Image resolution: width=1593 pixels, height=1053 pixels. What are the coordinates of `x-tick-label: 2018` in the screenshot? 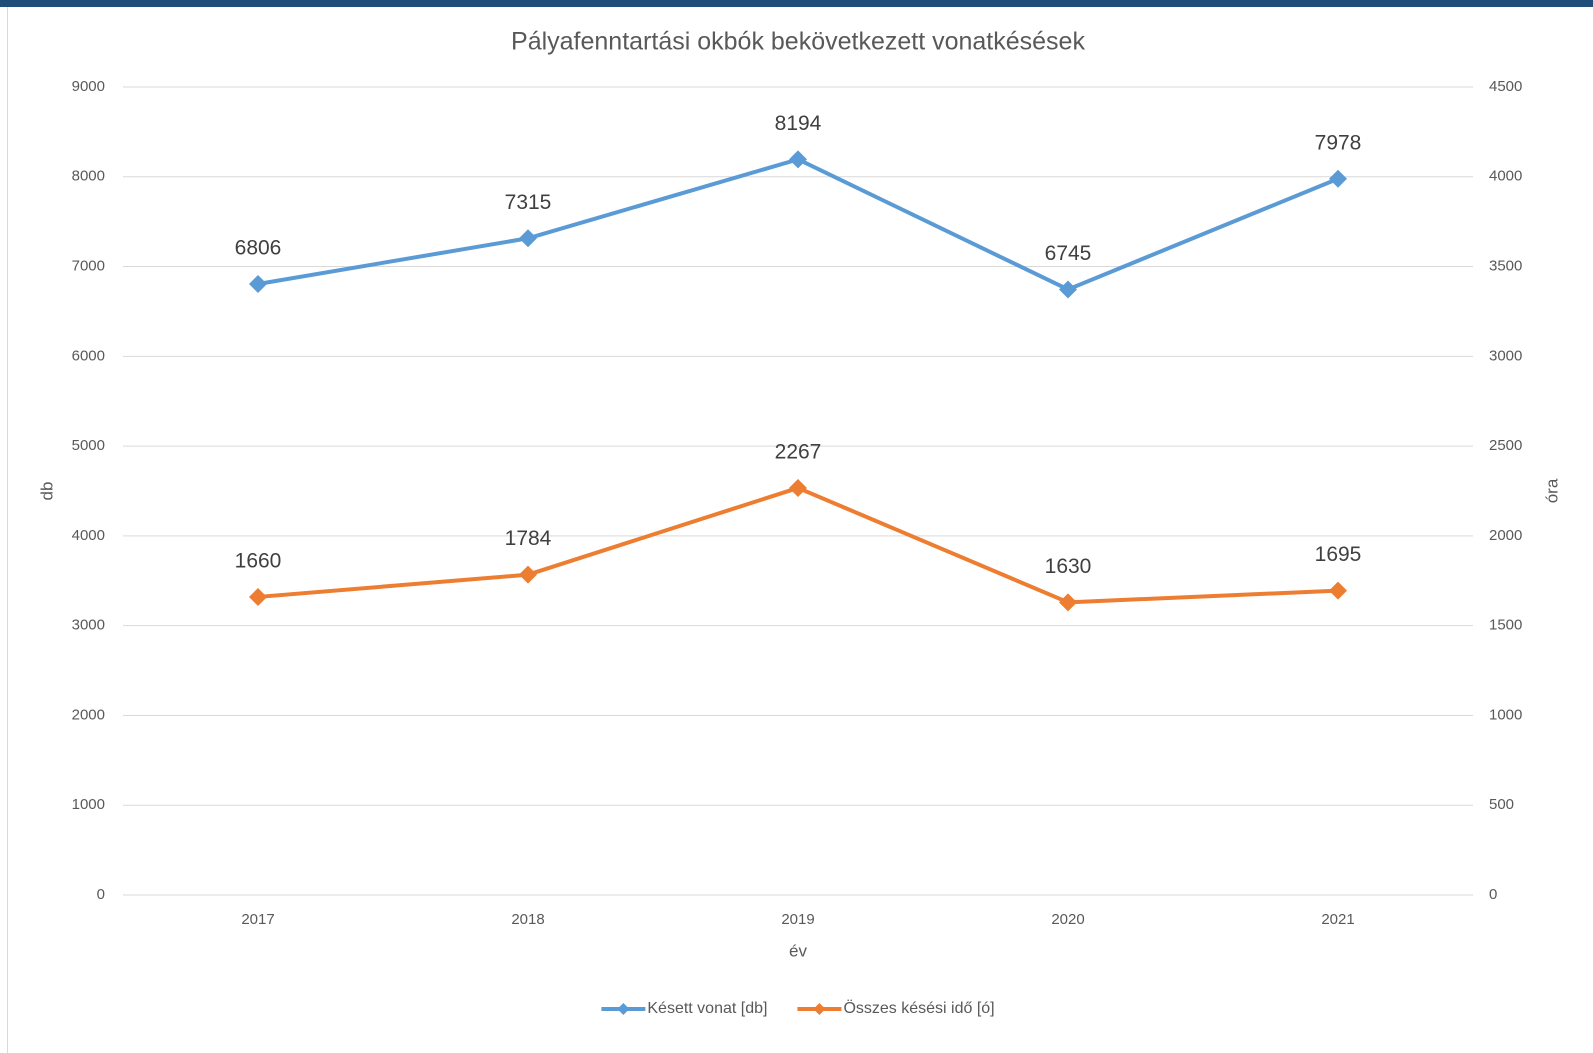 It's located at (527, 919).